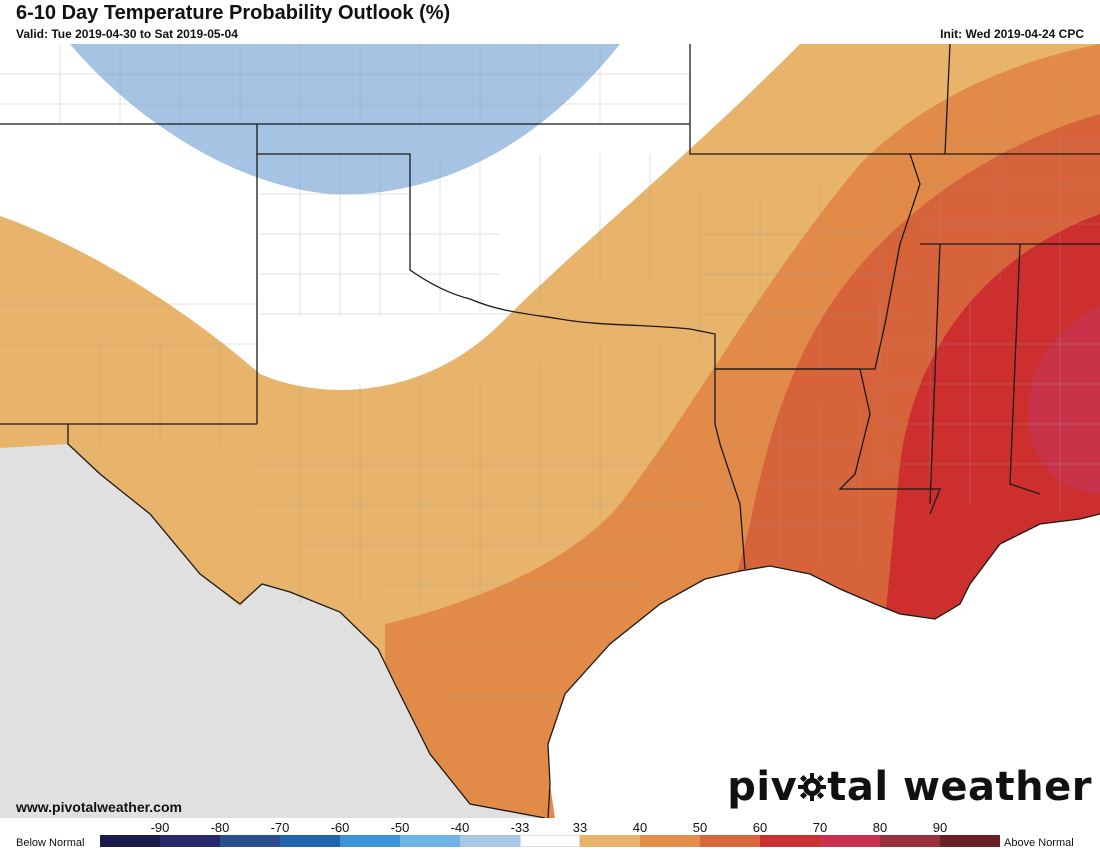 The image size is (1100, 850). What do you see at coordinates (820, 827) in the screenshot?
I see `legend-tick-label: 70` at bounding box center [820, 827].